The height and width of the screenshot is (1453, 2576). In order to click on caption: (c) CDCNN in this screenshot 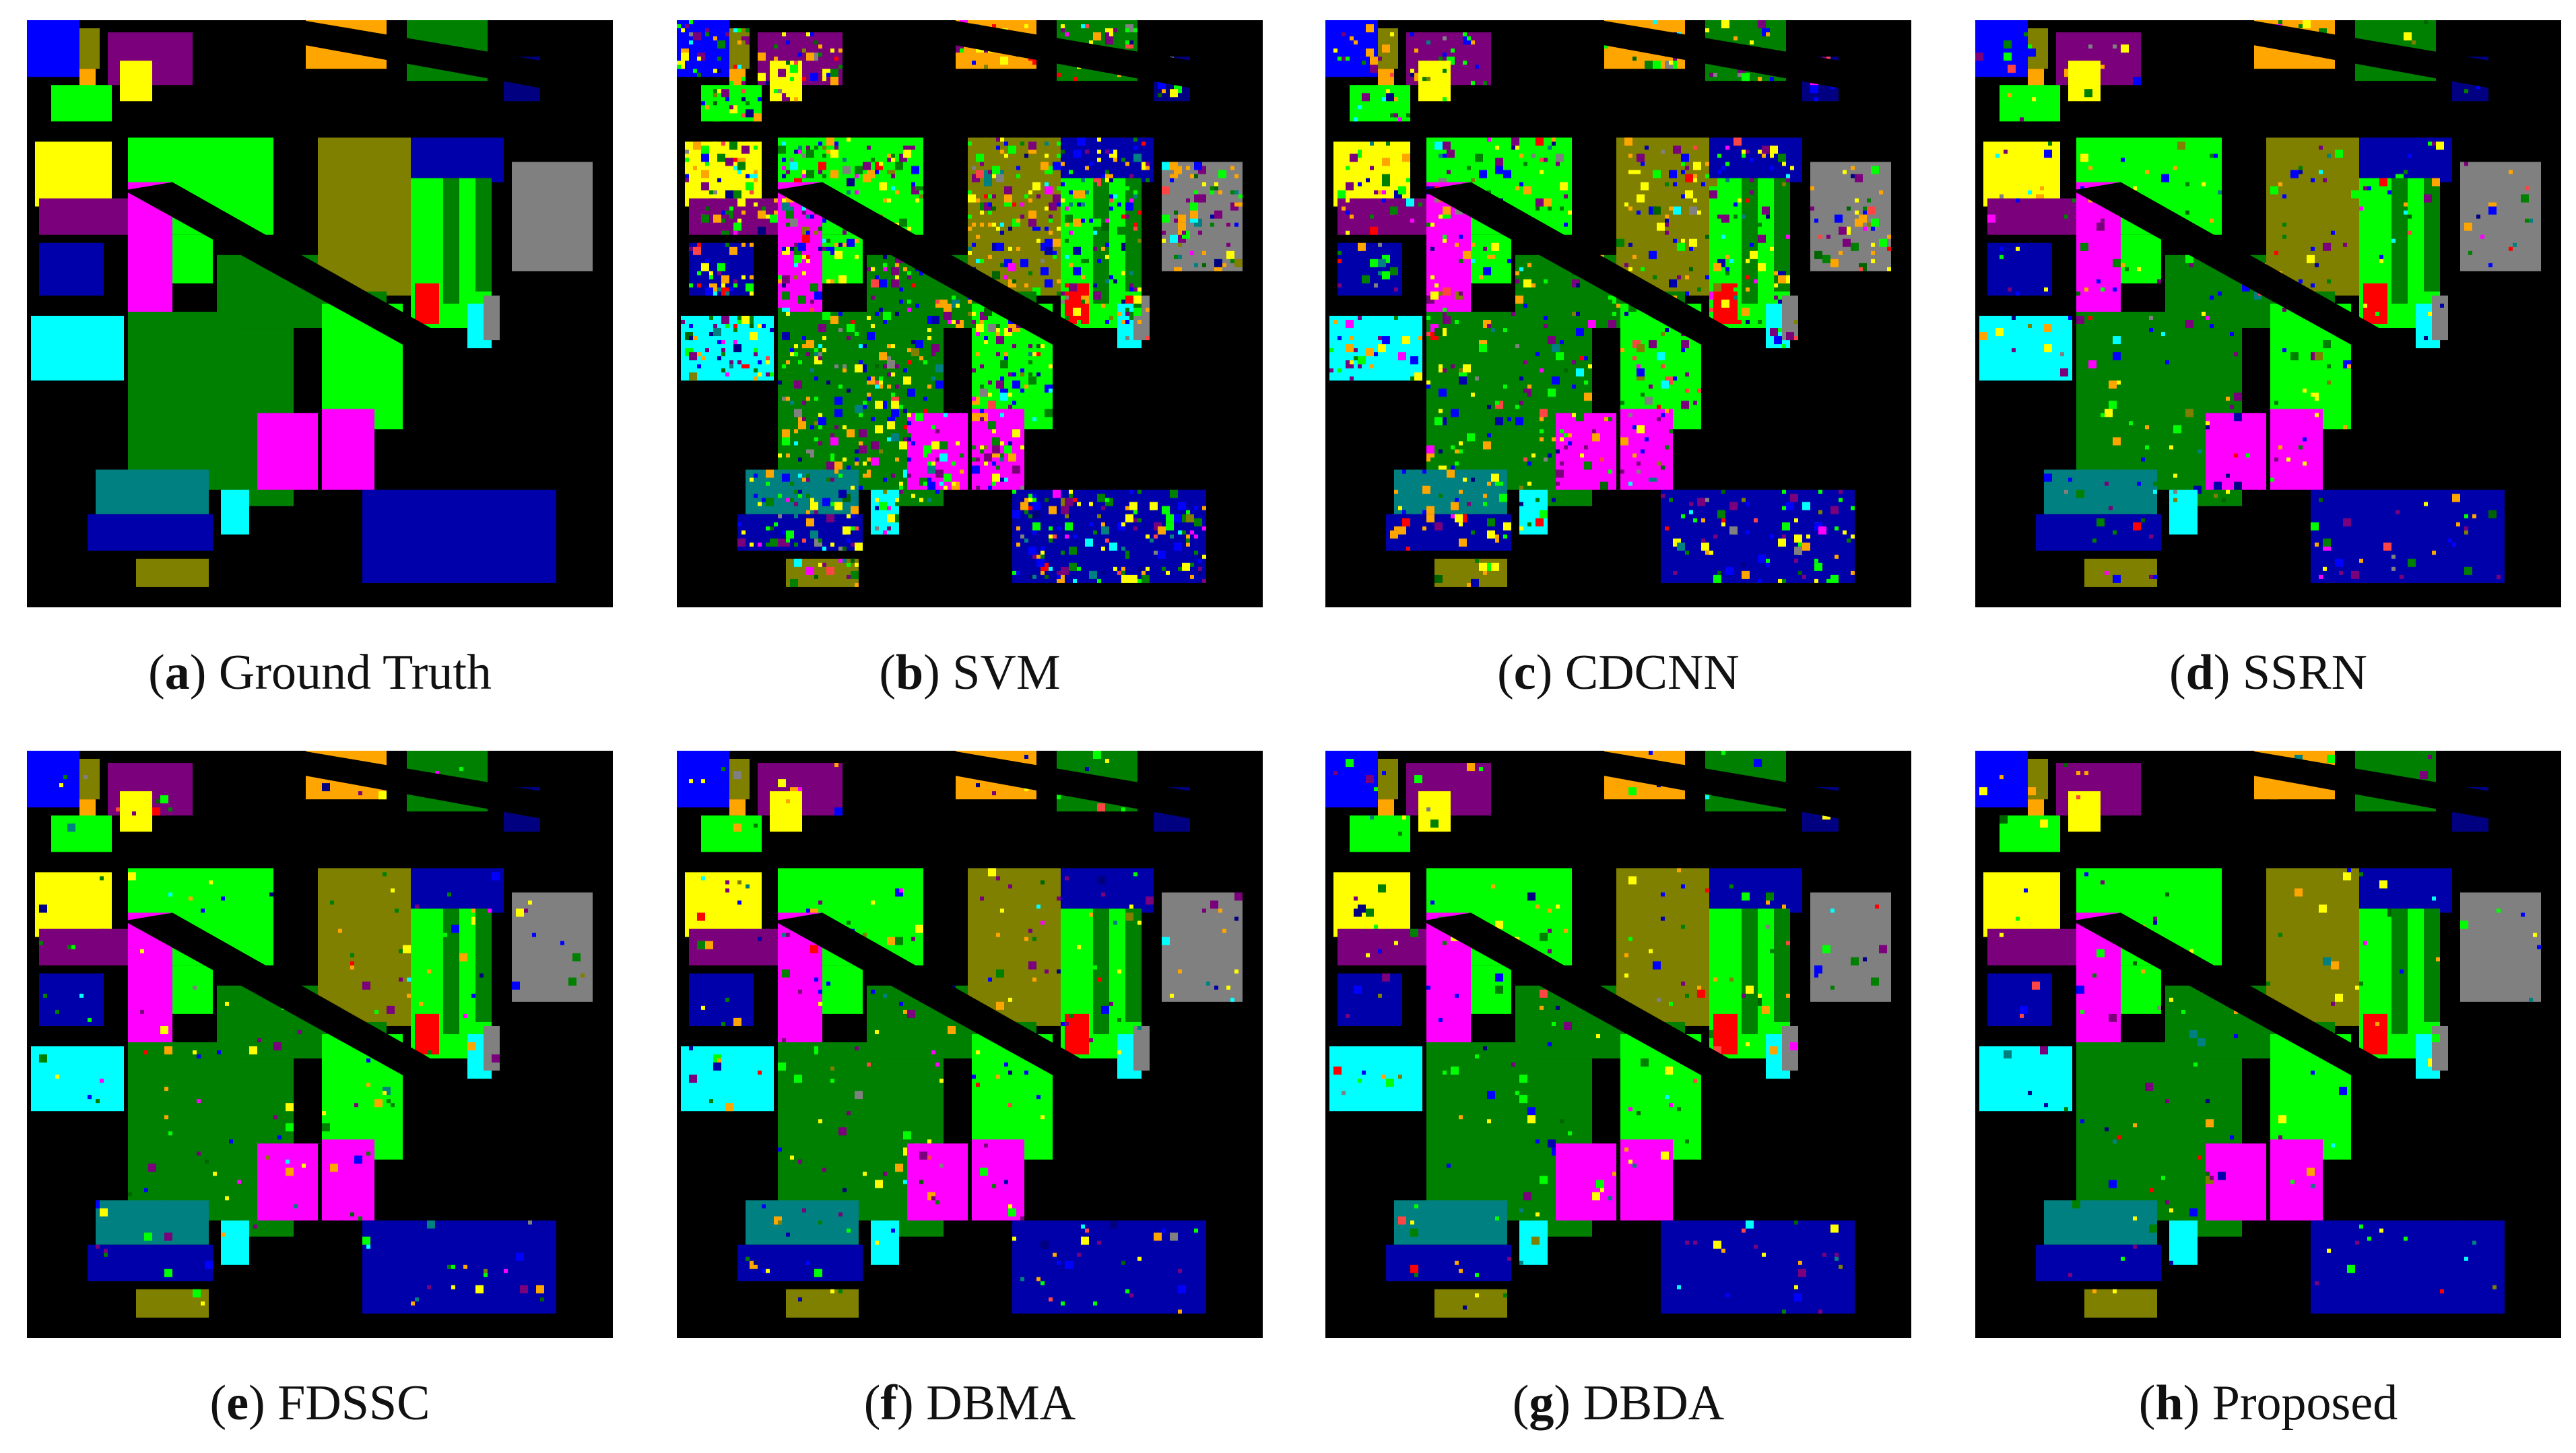, I will do `click(1618, 672)`.